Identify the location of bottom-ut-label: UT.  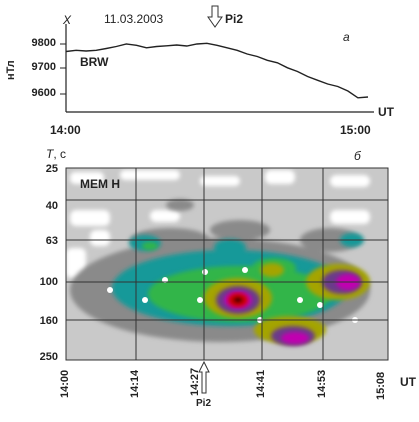
(408, 382).